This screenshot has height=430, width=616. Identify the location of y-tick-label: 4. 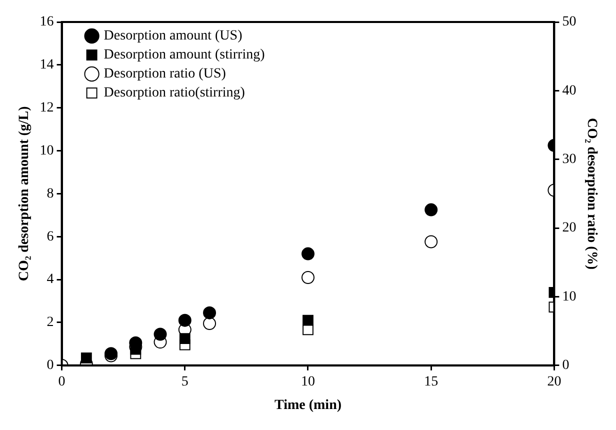
(50, 280).